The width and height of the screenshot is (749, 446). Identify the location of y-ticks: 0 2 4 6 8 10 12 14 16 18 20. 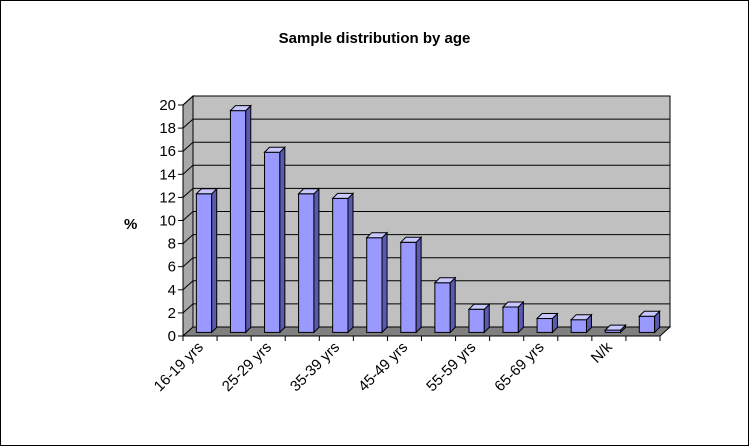
(171, 221).